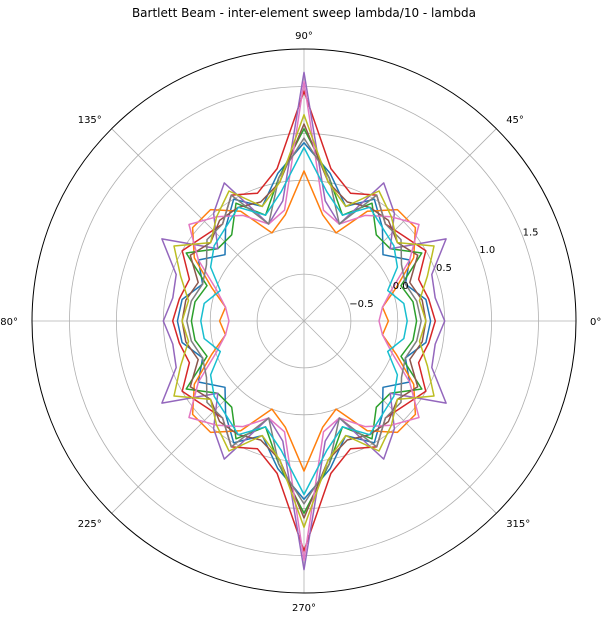 This screenshot has height=620, width=603. What do you see at coordinates (304, 36) in the screenshot?
I see `theta-tick-label: 90°` at bounding box center [304, 36].